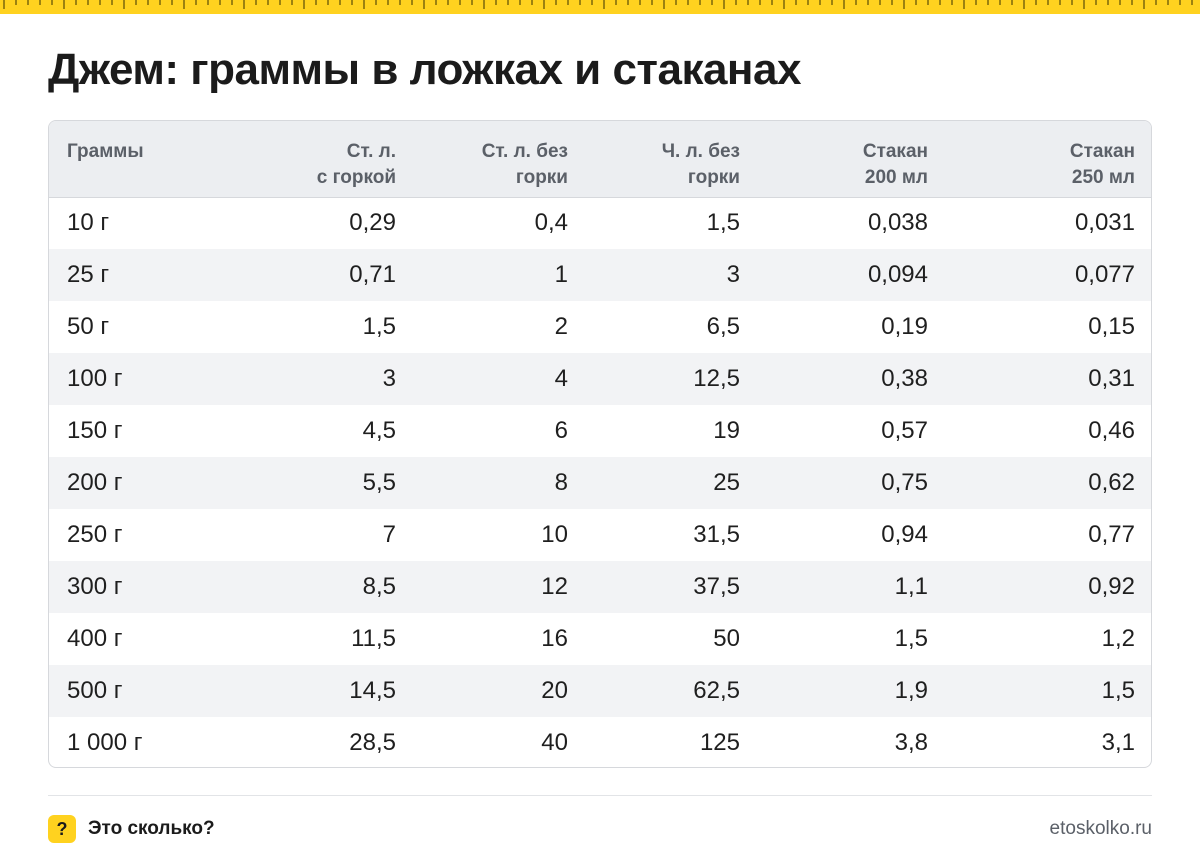 This screenshot has height=860, width=1200. What do you see at coordinates (95, 586) in the screenshot?
I see `table-cell: 300 г` at bounding box center [95, 586].